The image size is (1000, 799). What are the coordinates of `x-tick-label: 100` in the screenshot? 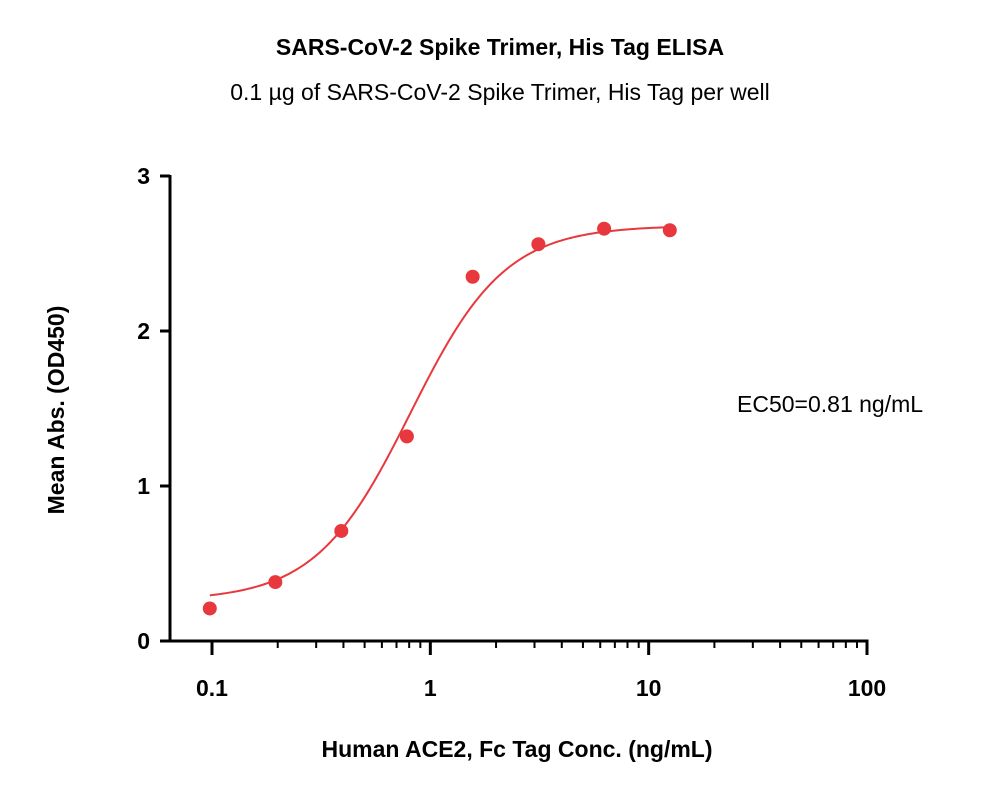 It's located at (867, 688).